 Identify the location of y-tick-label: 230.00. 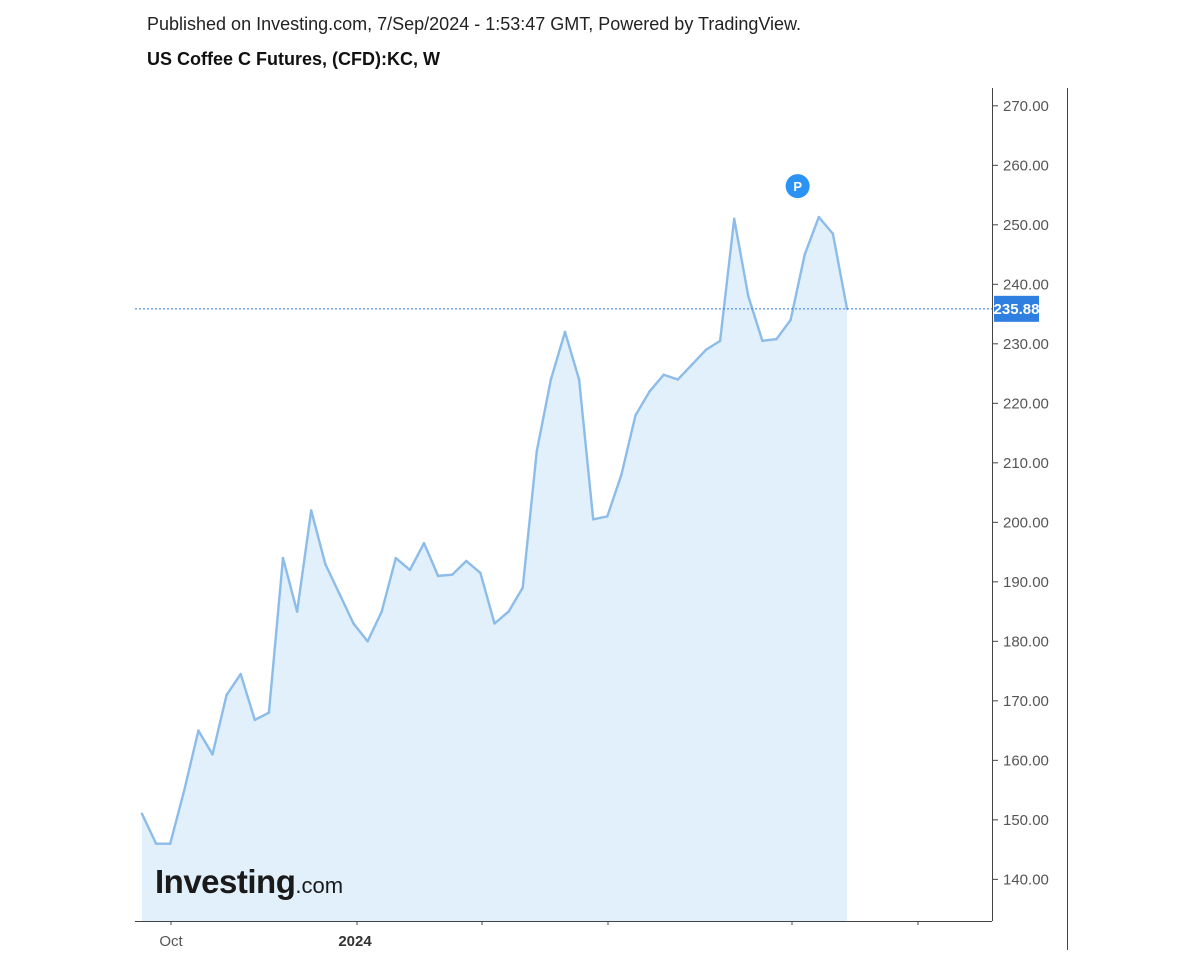
(1026, 344).